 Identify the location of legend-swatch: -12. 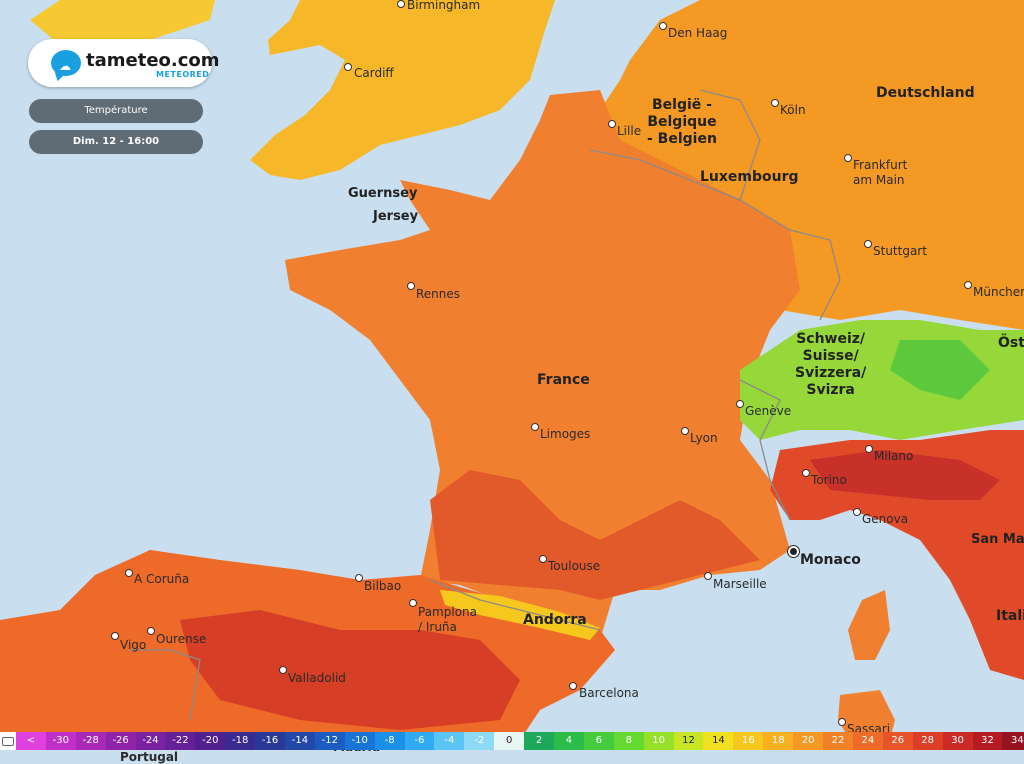
(329, 741).